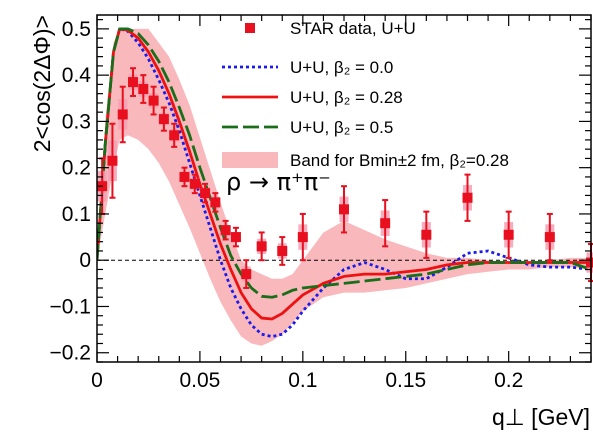 The width and height of the screenshot is (593, 437). What do you see at coordinates (76, 214) in the screenshot?
I see `y-tick-label: 0.1` at bounding box center [76, 214].